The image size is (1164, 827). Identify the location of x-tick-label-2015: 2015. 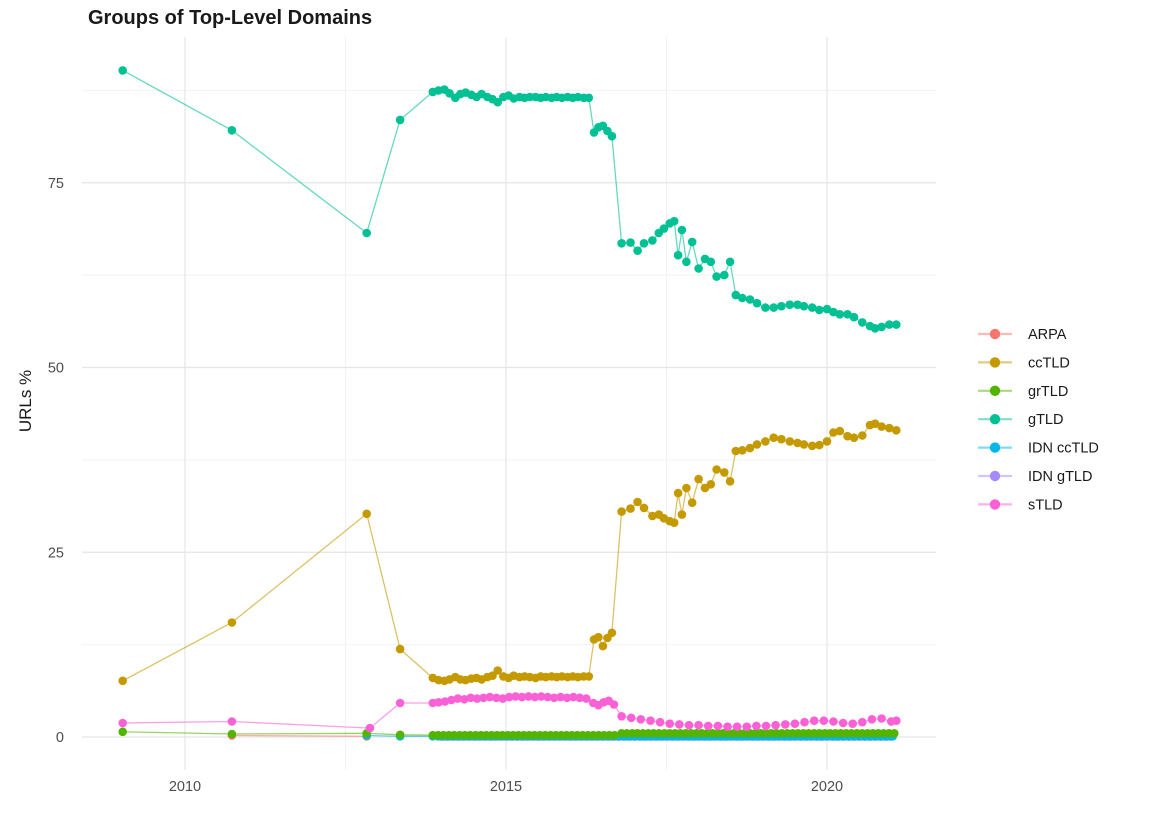
(506, 787).